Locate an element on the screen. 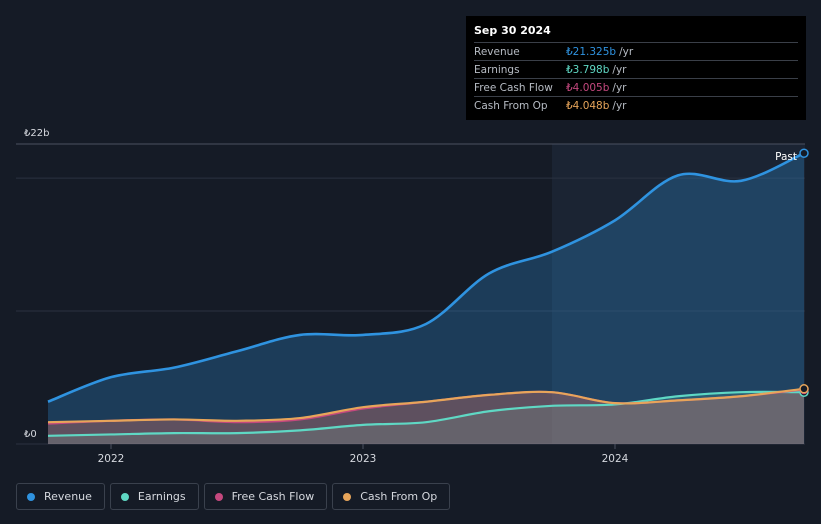 This screenshot has width=821, height=524. tooltip-row-cash-from-op: Cash From Op ₺4.048b /yr is located at coordinates (636, 105).